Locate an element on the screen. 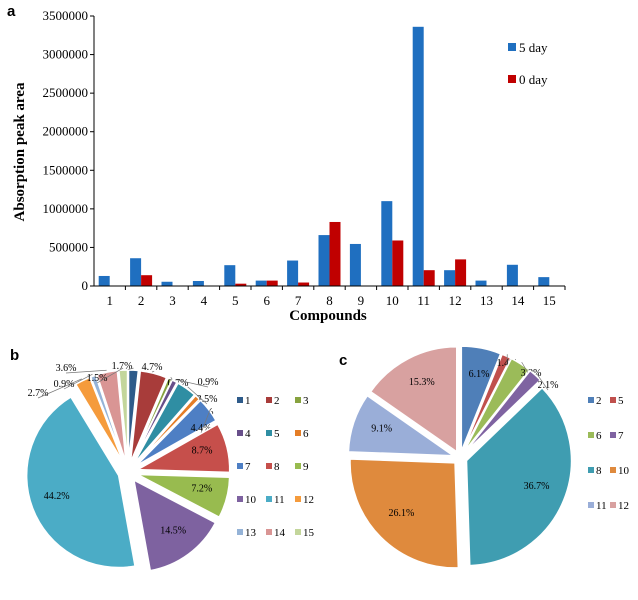 The height and width of the screenshot is (600, 638). x-tick-label: 5 is located at coordinates (235, 300).